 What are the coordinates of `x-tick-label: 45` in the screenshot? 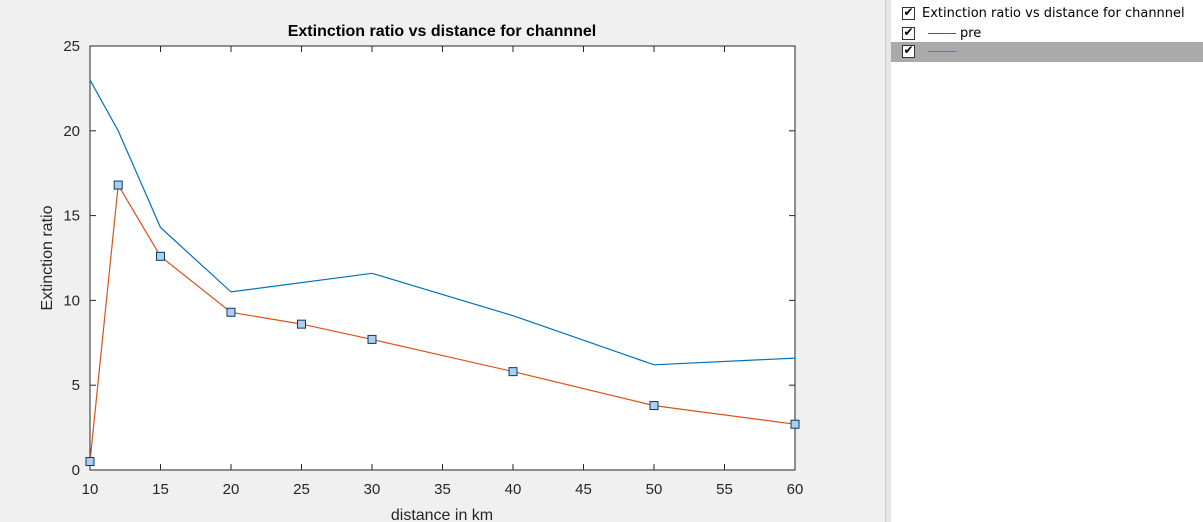 It's located at (583, 489).